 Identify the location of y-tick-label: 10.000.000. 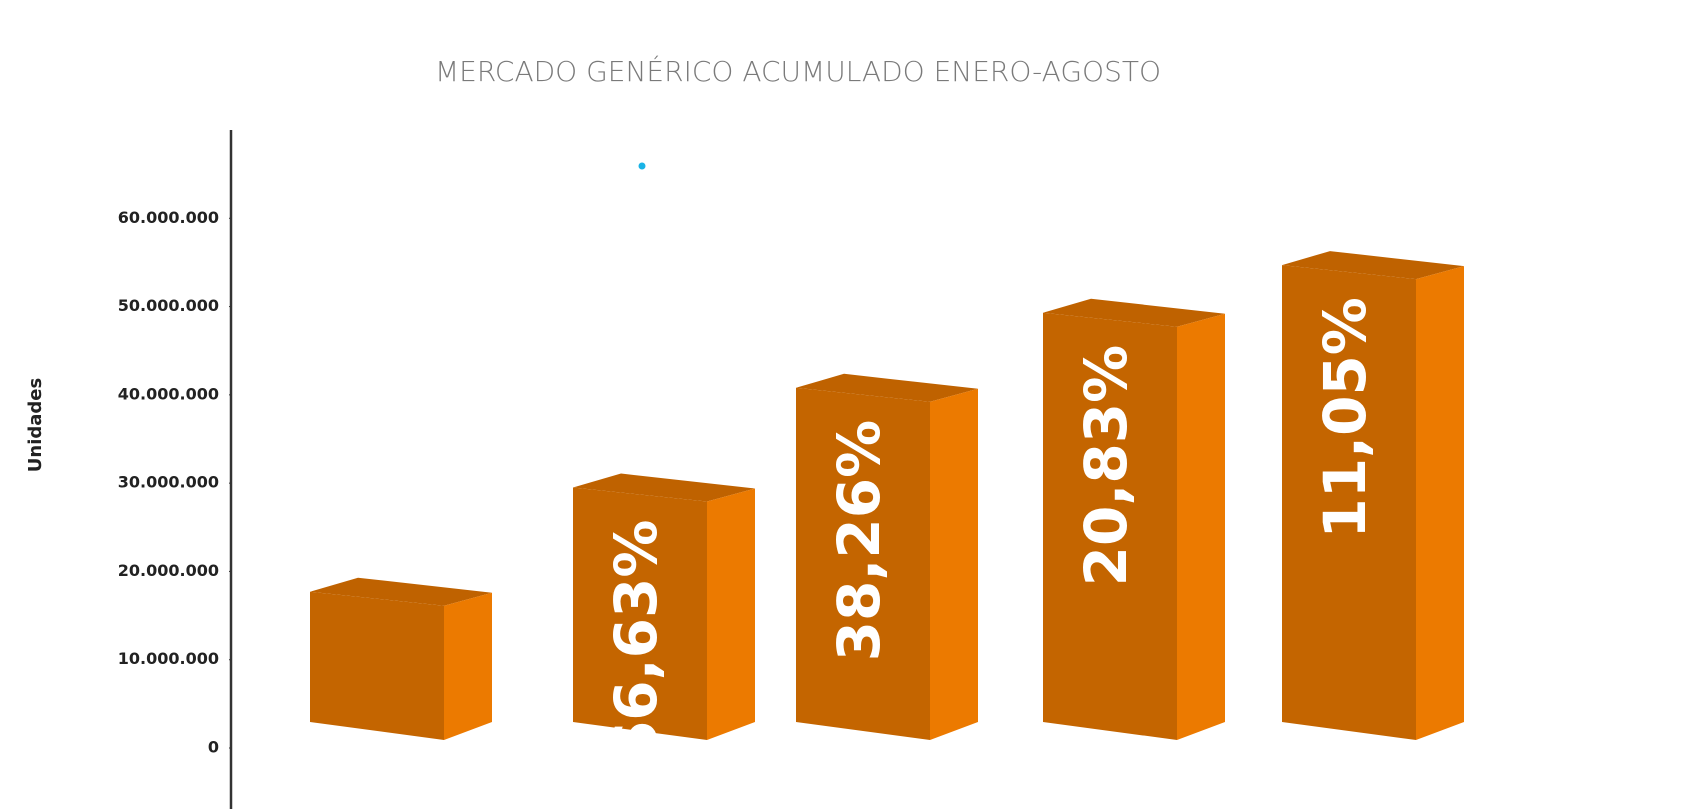
(168, 658).